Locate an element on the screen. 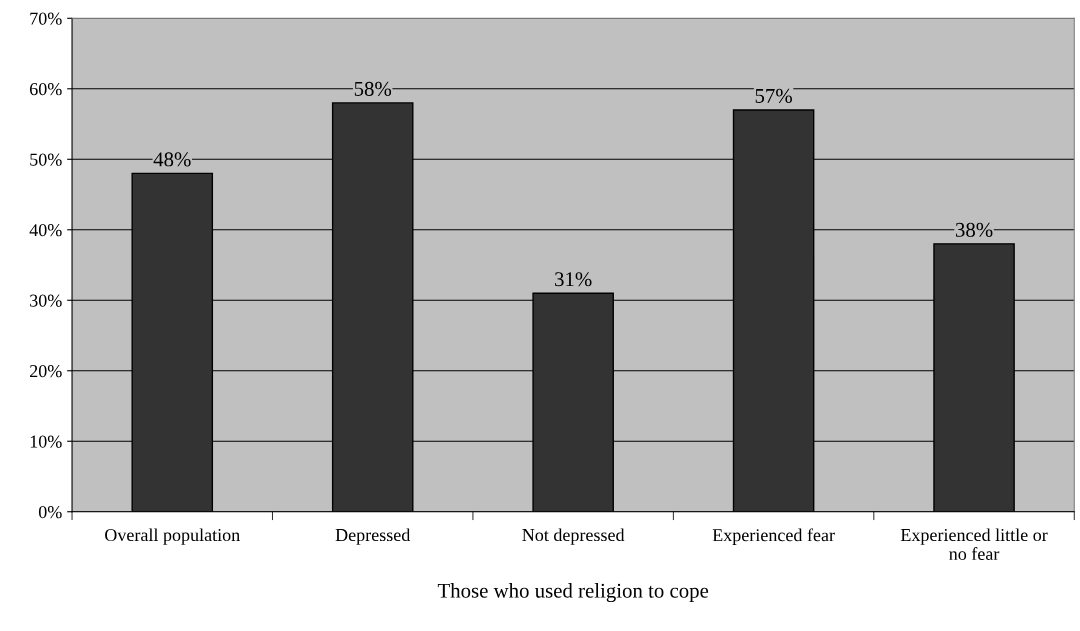  x-axis-title: Those who used religion to cope is located at coordinates (573, 593).